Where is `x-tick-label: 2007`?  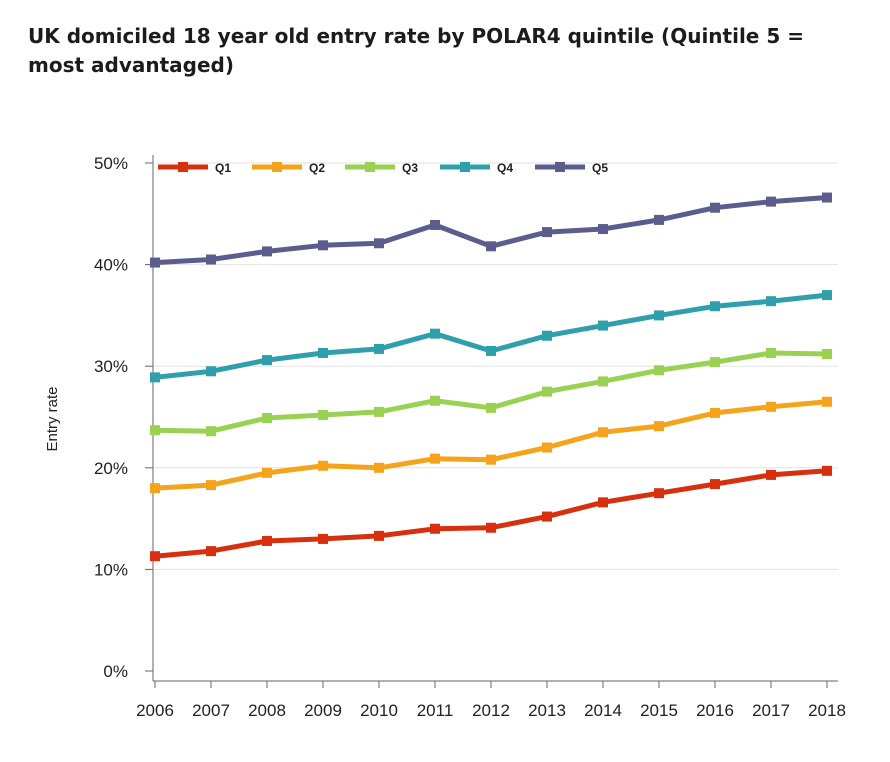
x-tick-label: 2007 is located at coordinates (211, 710).